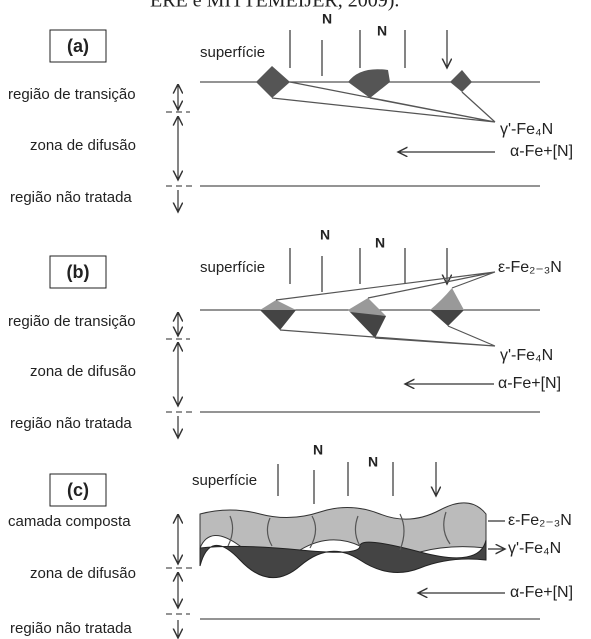 This screenshot has height=639, width=591. Describe the element at coordinates (496, 534) in the screenshot. I see `arrow` at that location.